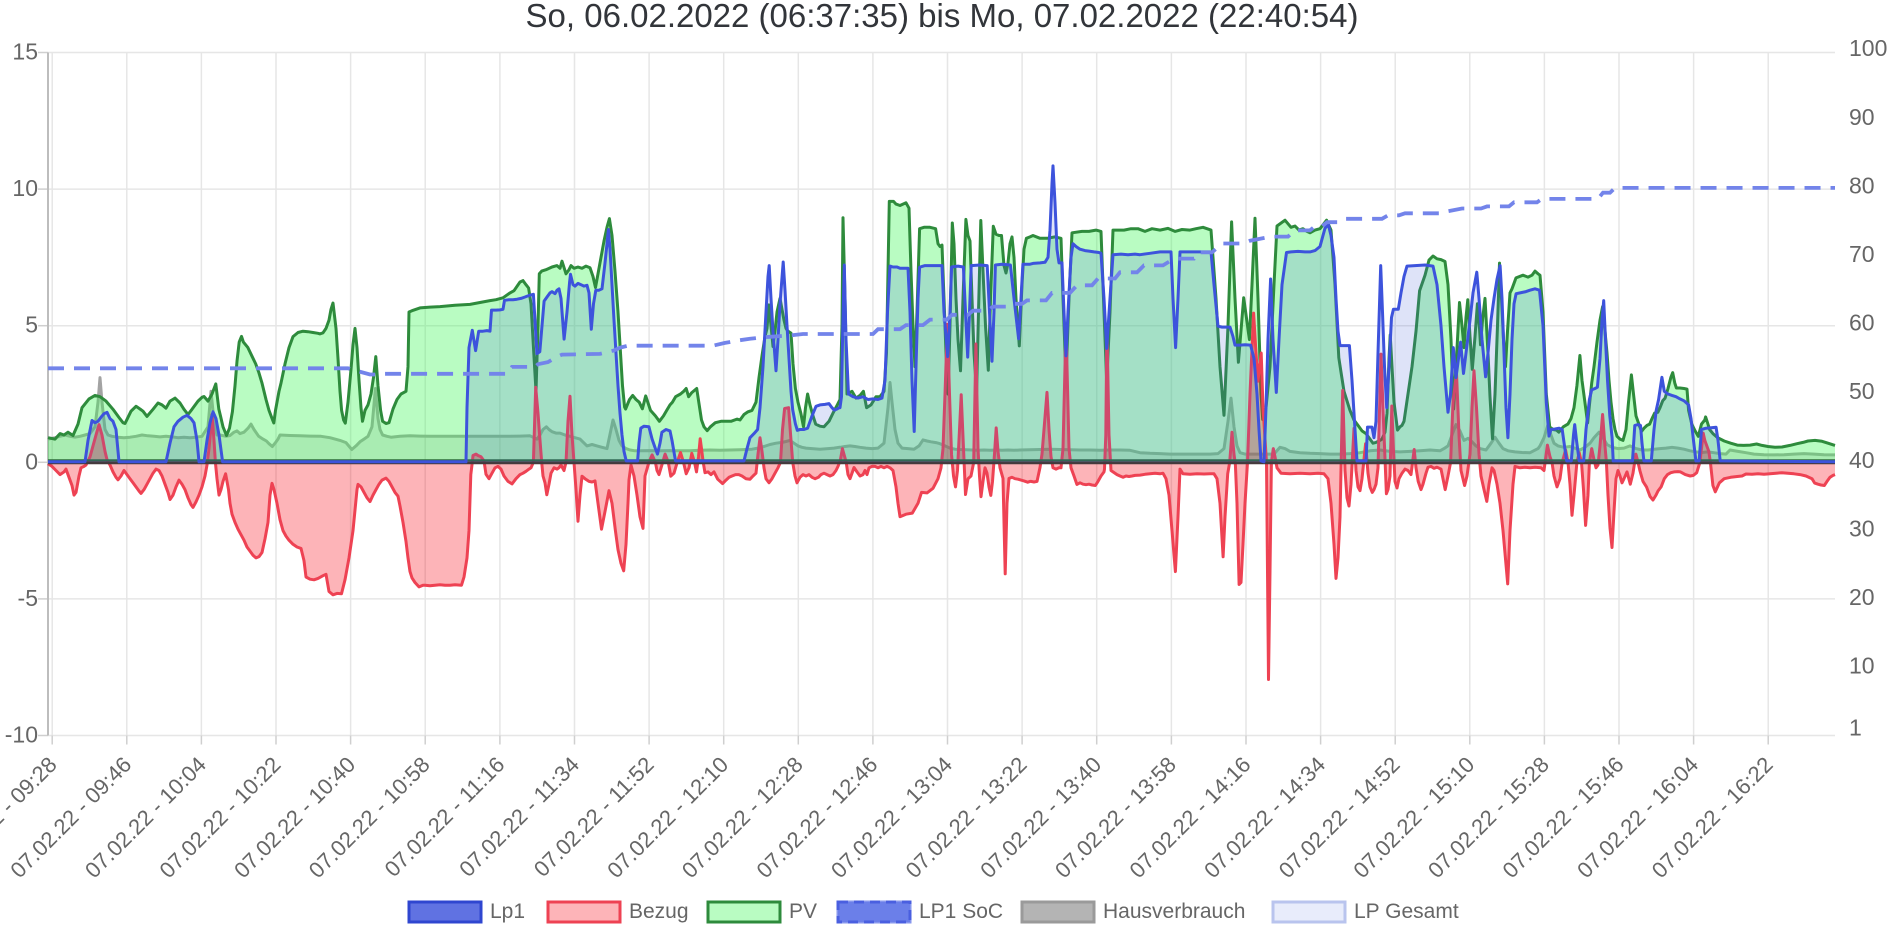  Describe the element at coordinates (1862, 185) in the screenshot. I see `svg-text: 80` at that location.